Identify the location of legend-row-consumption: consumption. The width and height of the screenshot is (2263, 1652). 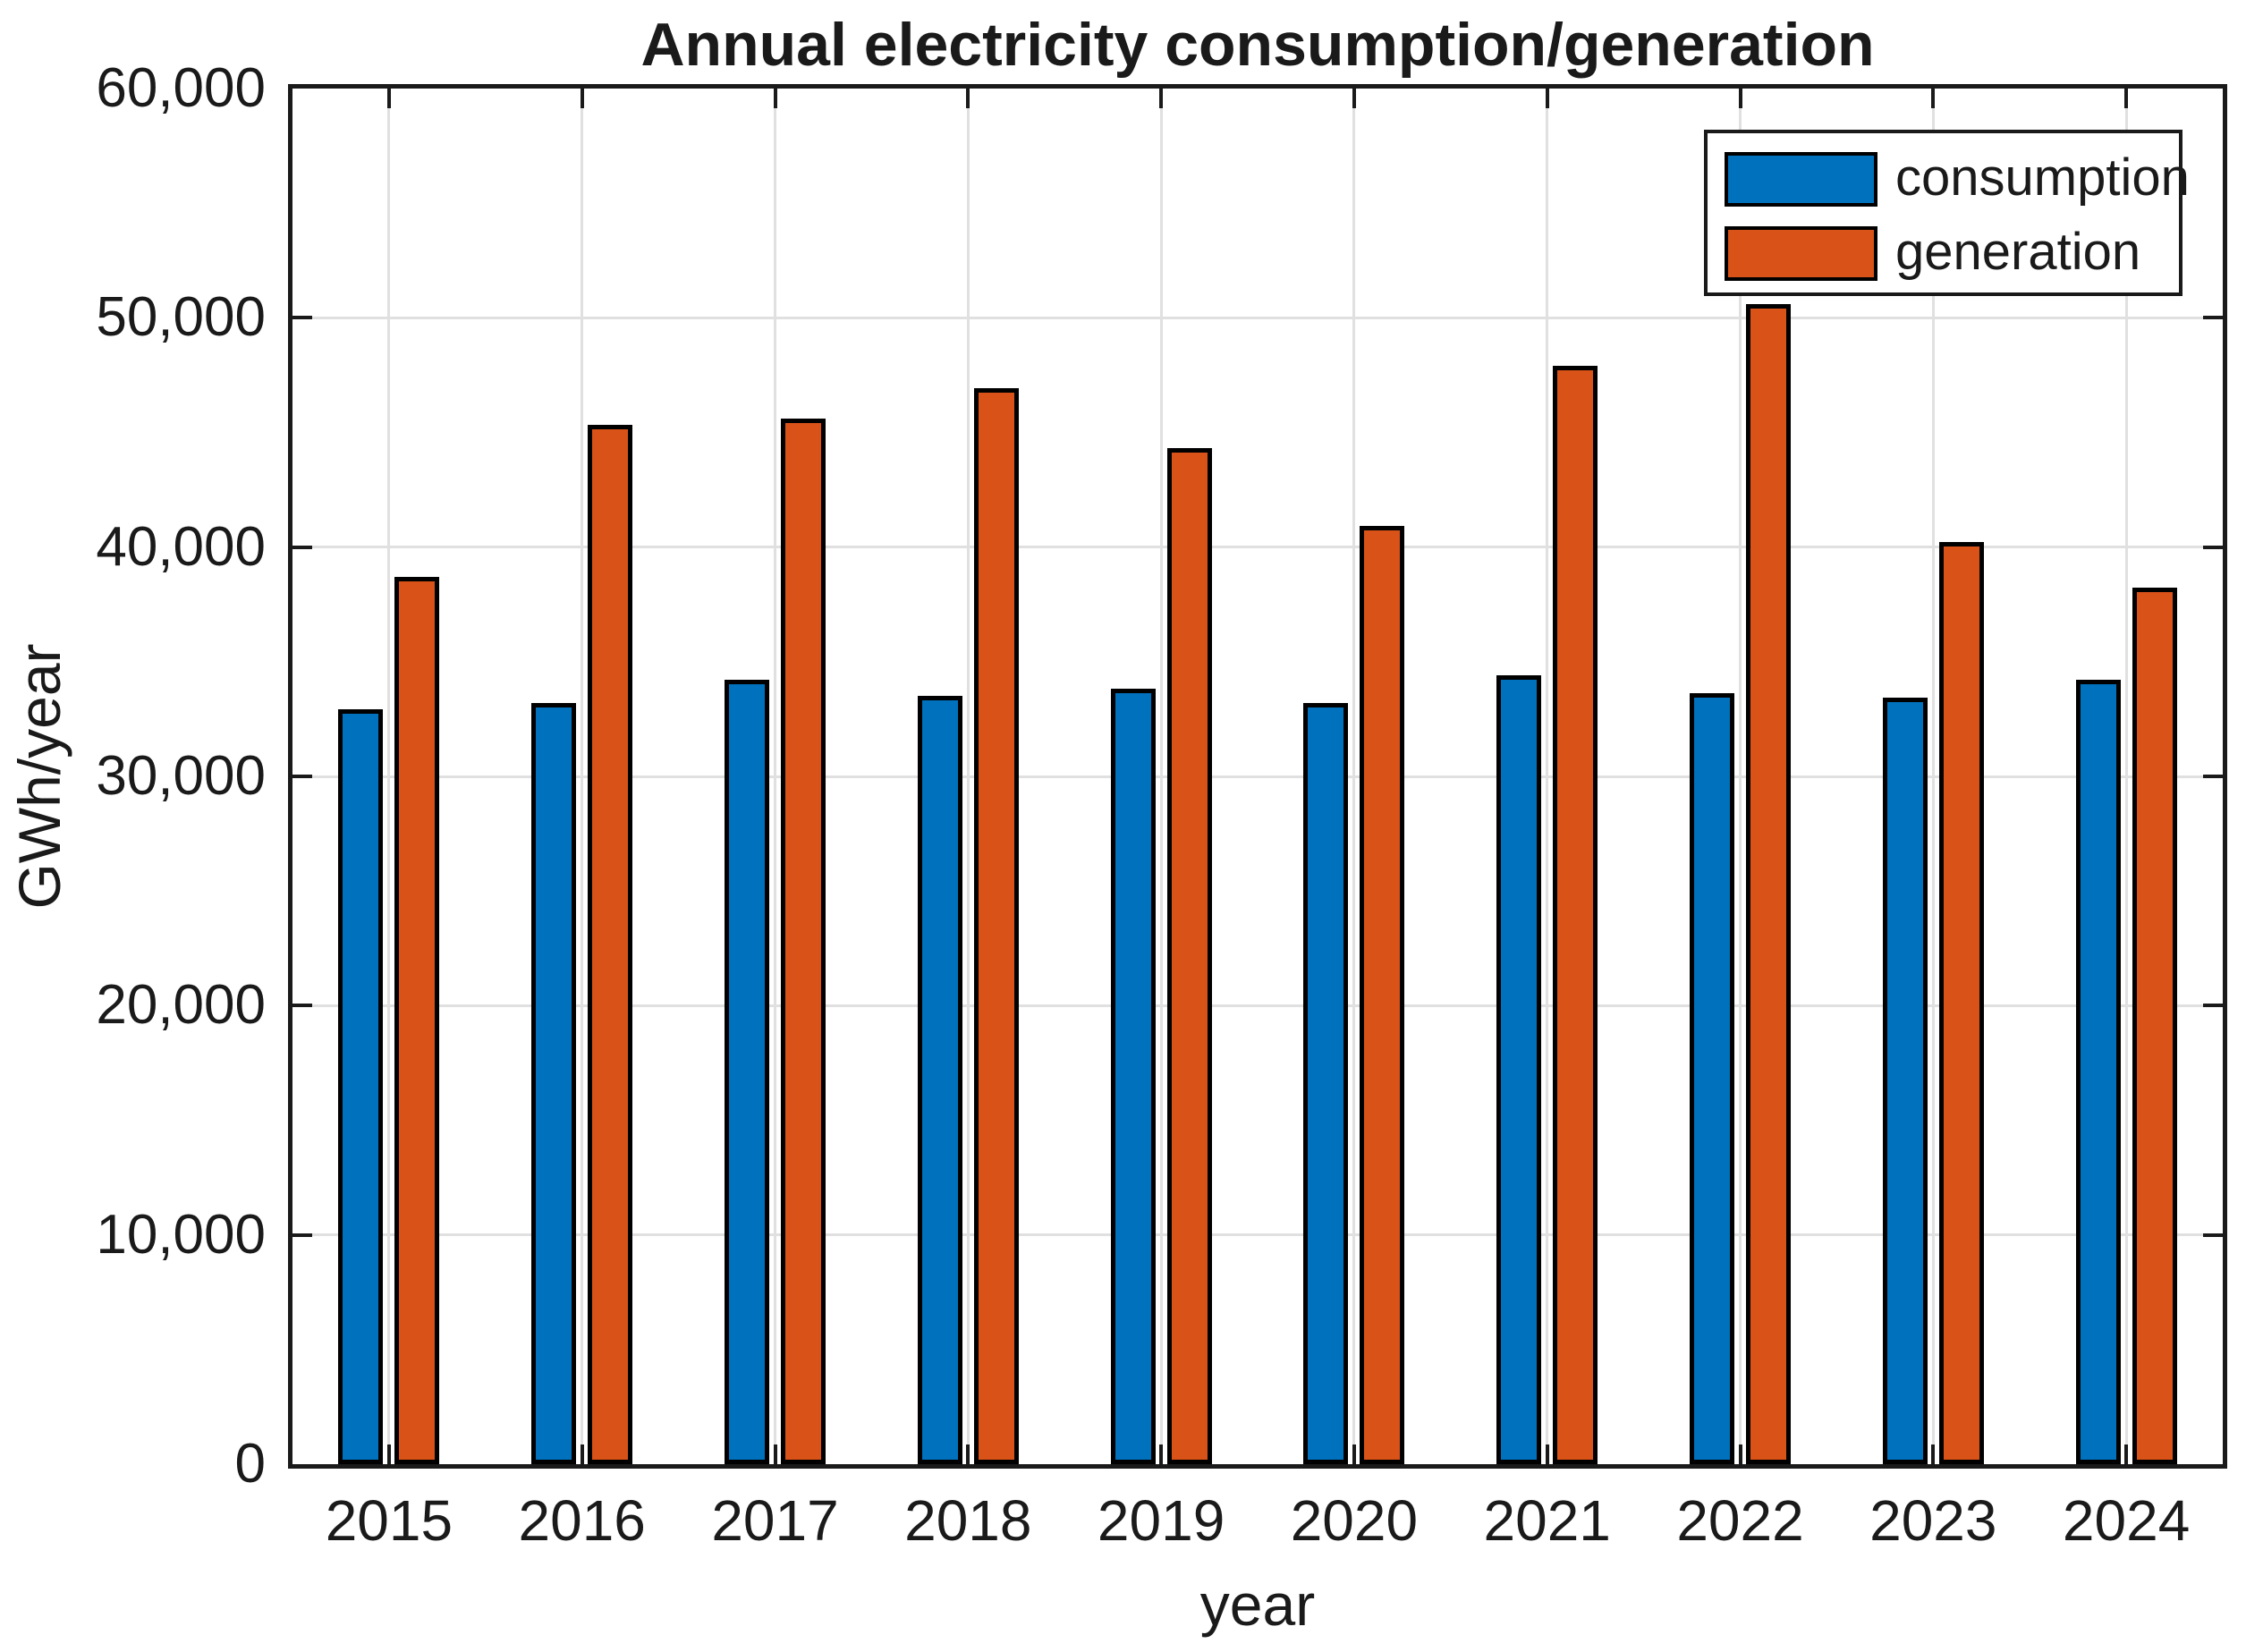
(1949, 179).